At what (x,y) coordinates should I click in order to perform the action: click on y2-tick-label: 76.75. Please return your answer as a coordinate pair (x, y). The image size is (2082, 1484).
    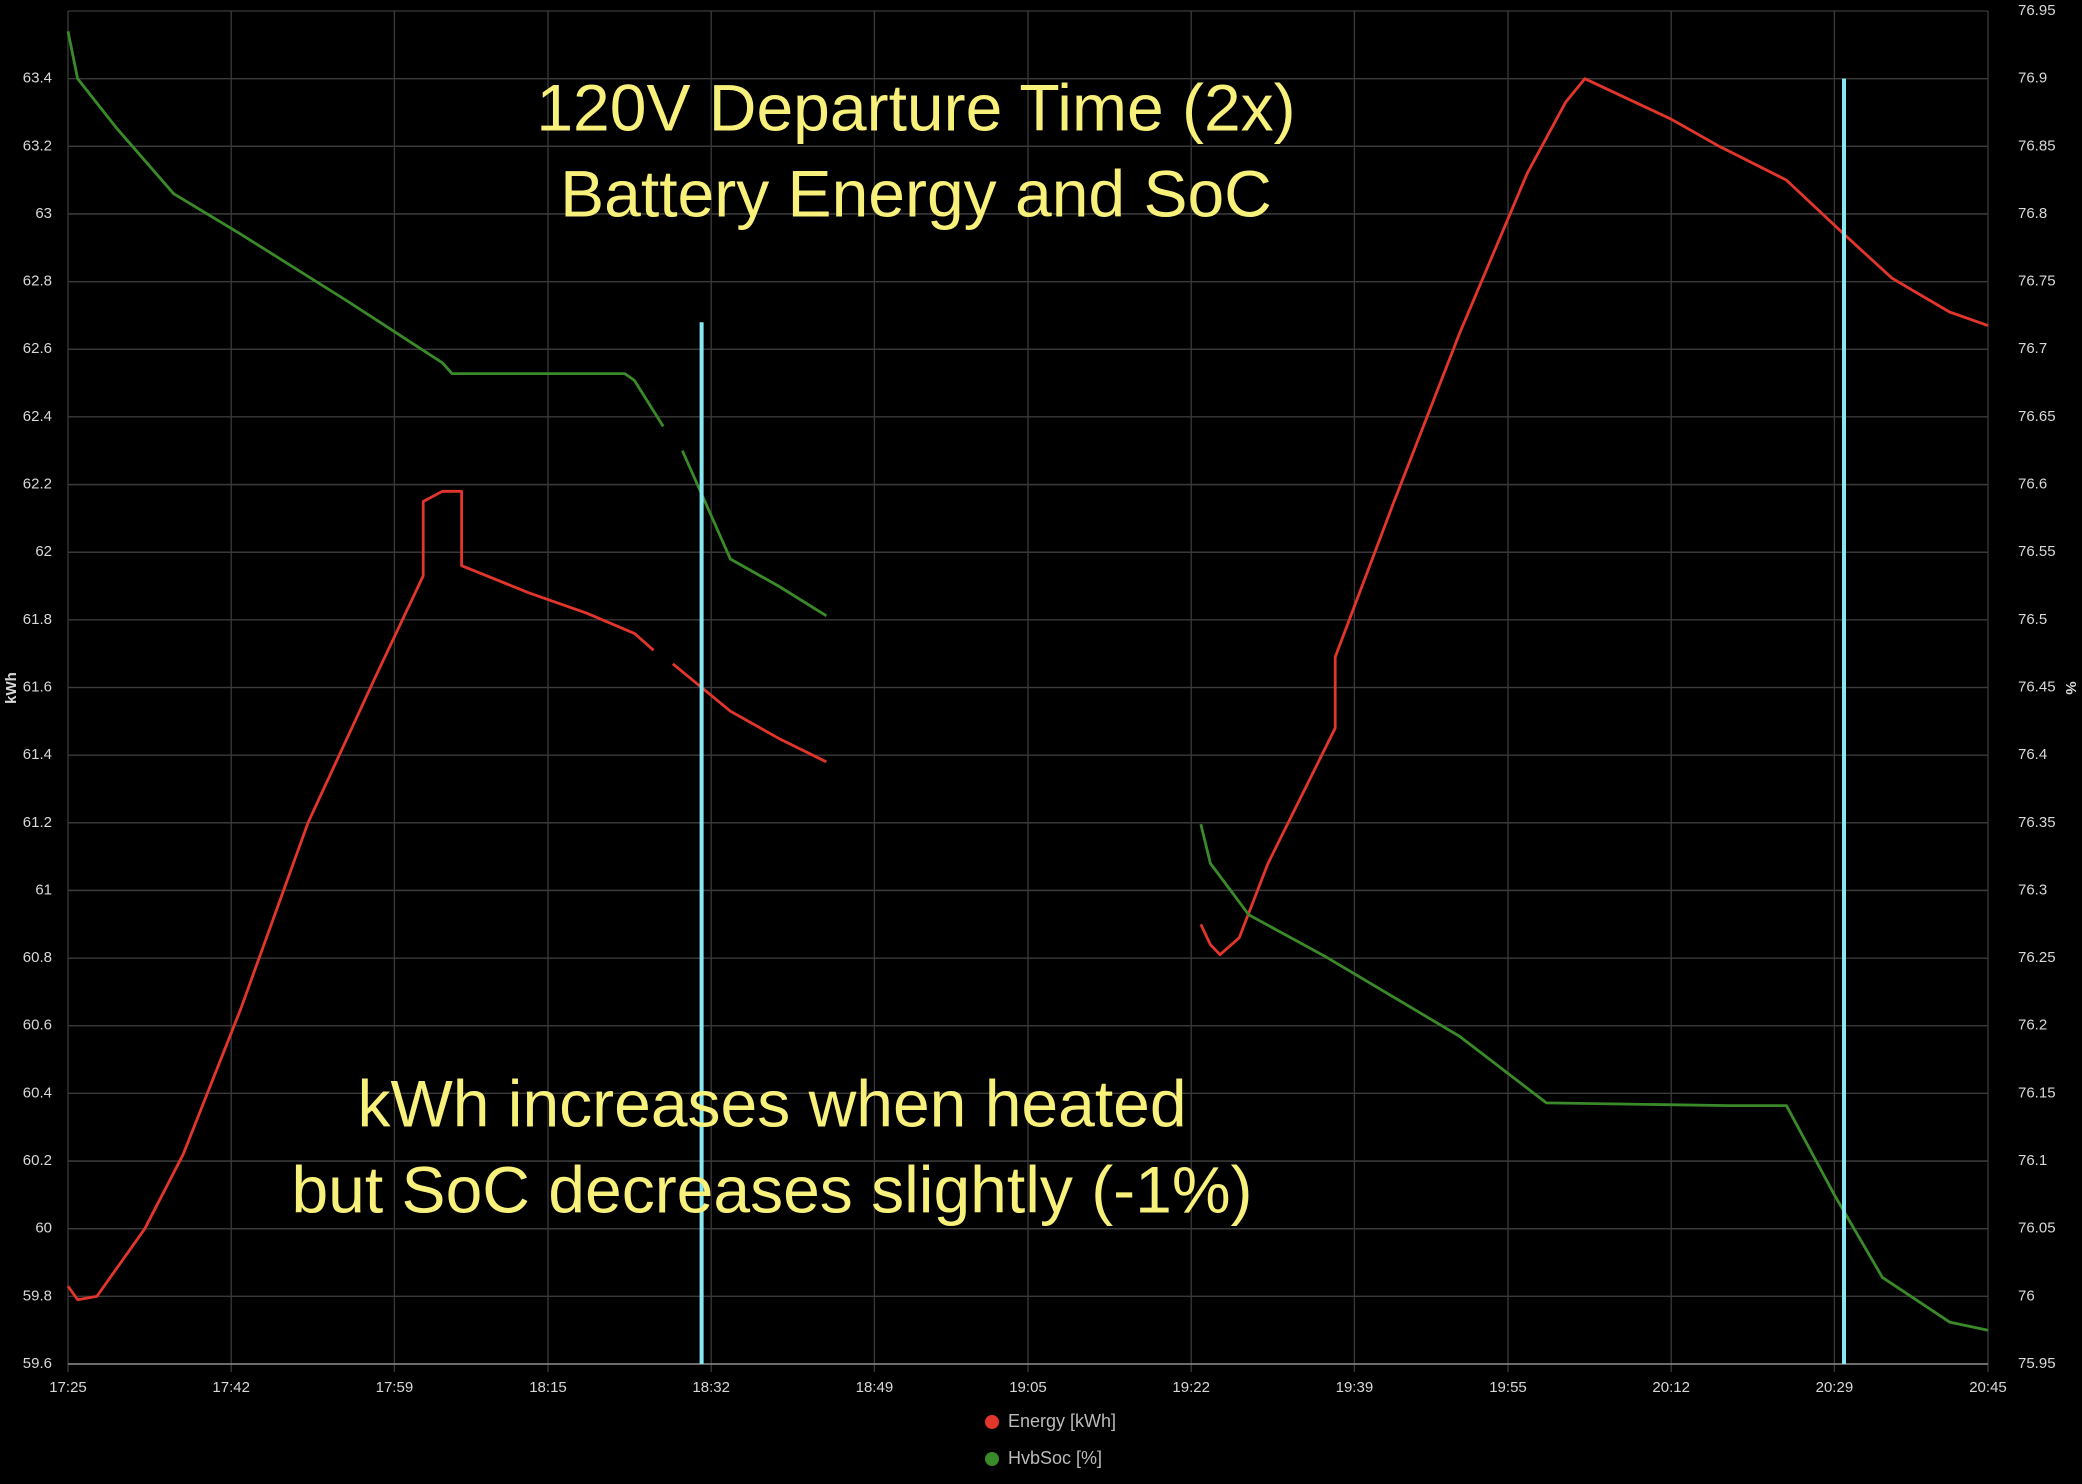
    Looking at the image, I should click on (2037, 281).